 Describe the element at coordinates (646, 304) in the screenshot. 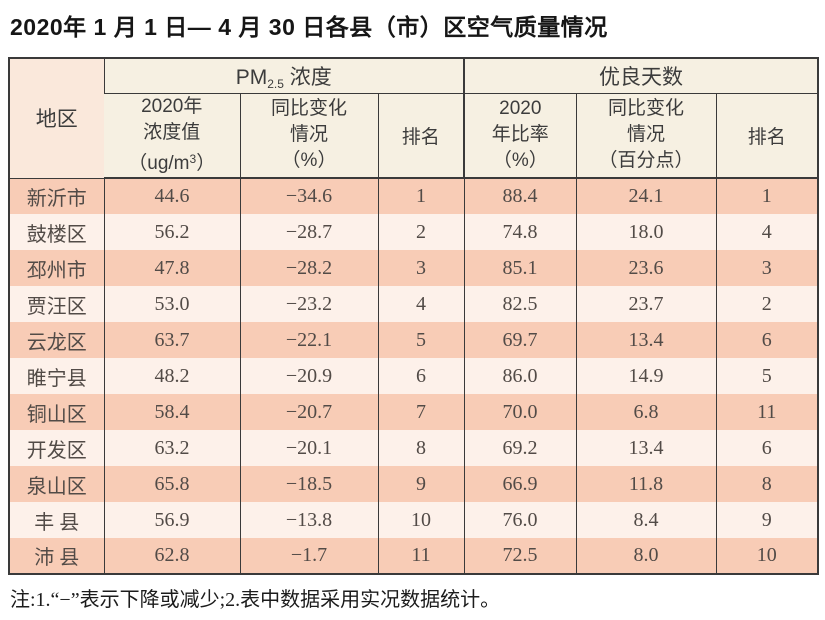

I see `cell-good-change: 23.7` at that location.